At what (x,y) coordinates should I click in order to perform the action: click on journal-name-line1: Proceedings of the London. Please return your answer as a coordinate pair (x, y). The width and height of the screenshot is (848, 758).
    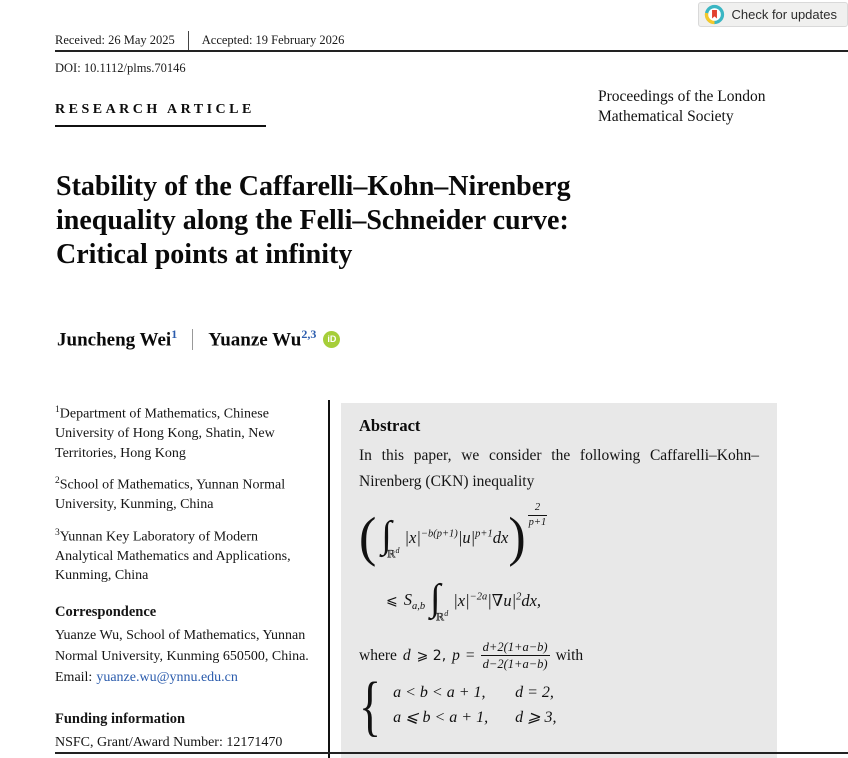
    Looking at the image, I should click on (682, 96).